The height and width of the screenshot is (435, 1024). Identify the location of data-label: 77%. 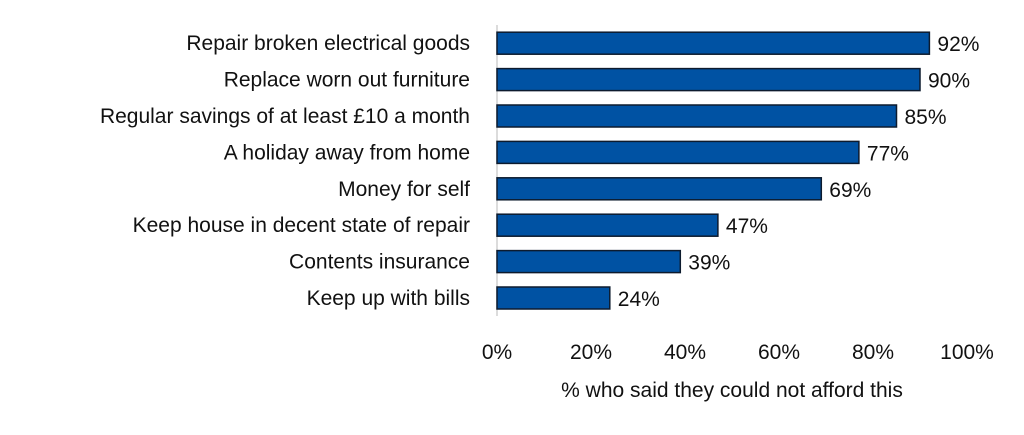
(888, 153).